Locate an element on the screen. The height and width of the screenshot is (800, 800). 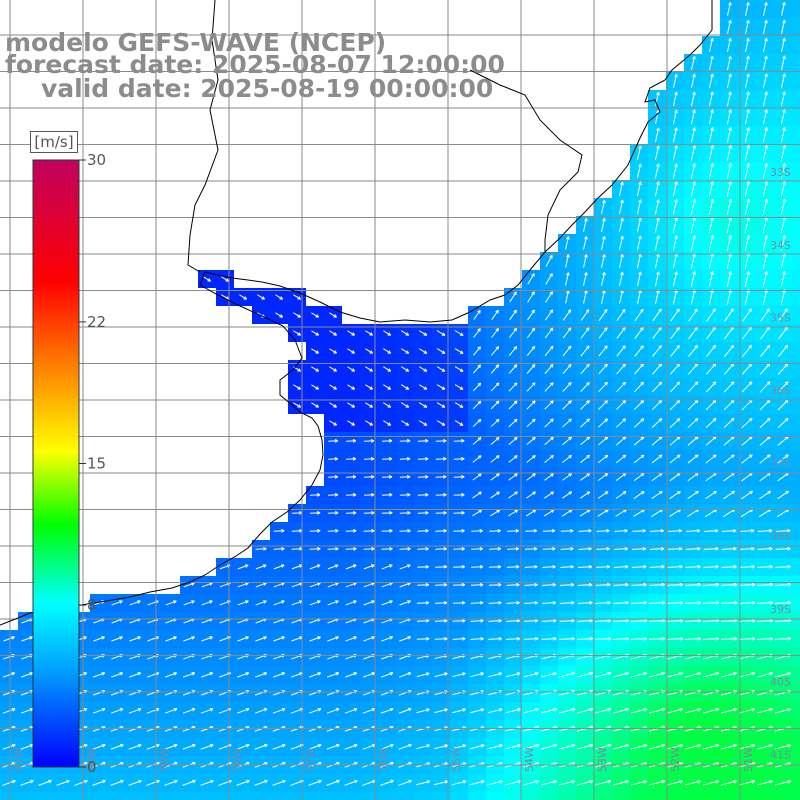
colorbar-tick: 15 is located at coordinates (92, 464).